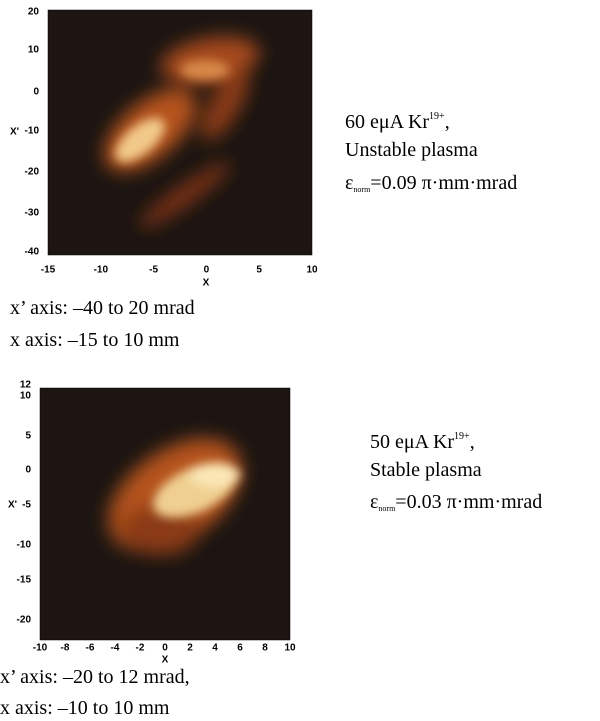 This screenshot has width=600, height=721. I want to click on y-tick-label: 12, so click(26, 385).